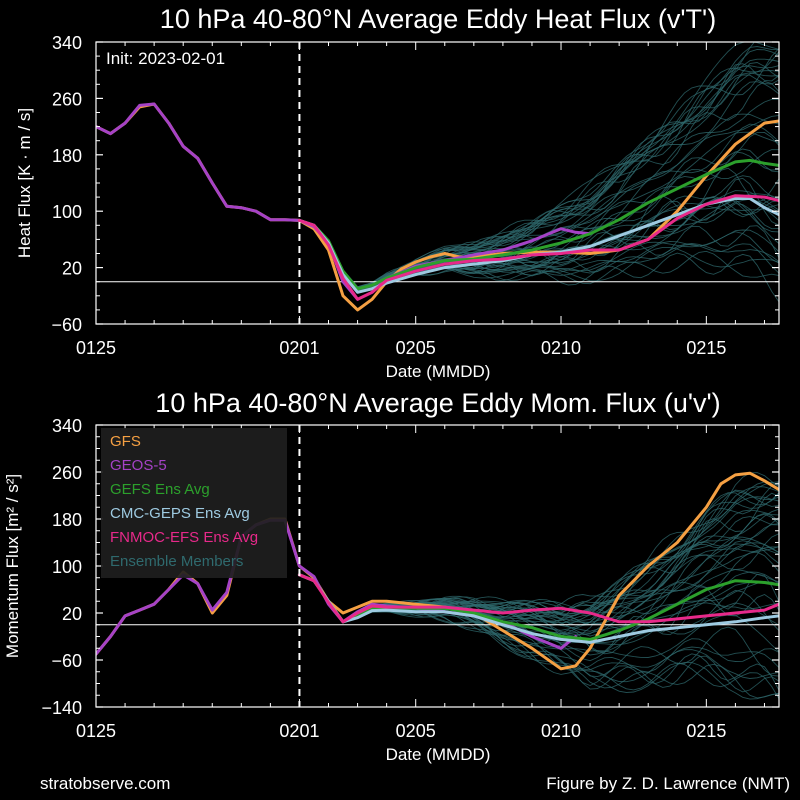 The width and height of the screenshot is (800, 800). What do you see at coordinates (176, 561) in the screenshot?
I see `legend-entry: Ensemble Members` at bounding box center [176, 561].